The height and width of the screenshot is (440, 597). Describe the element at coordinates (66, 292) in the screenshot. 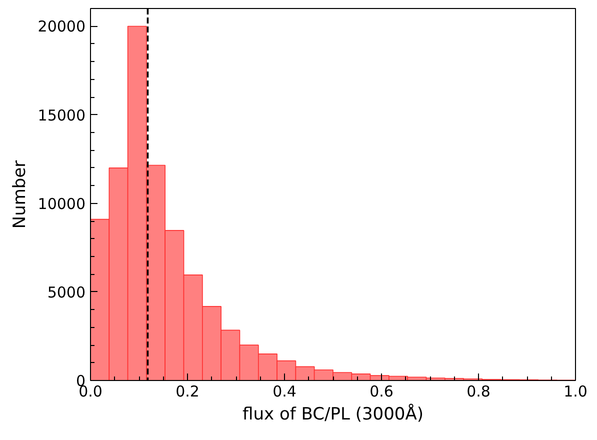

I see `y-tick-label: 5000` at that location.